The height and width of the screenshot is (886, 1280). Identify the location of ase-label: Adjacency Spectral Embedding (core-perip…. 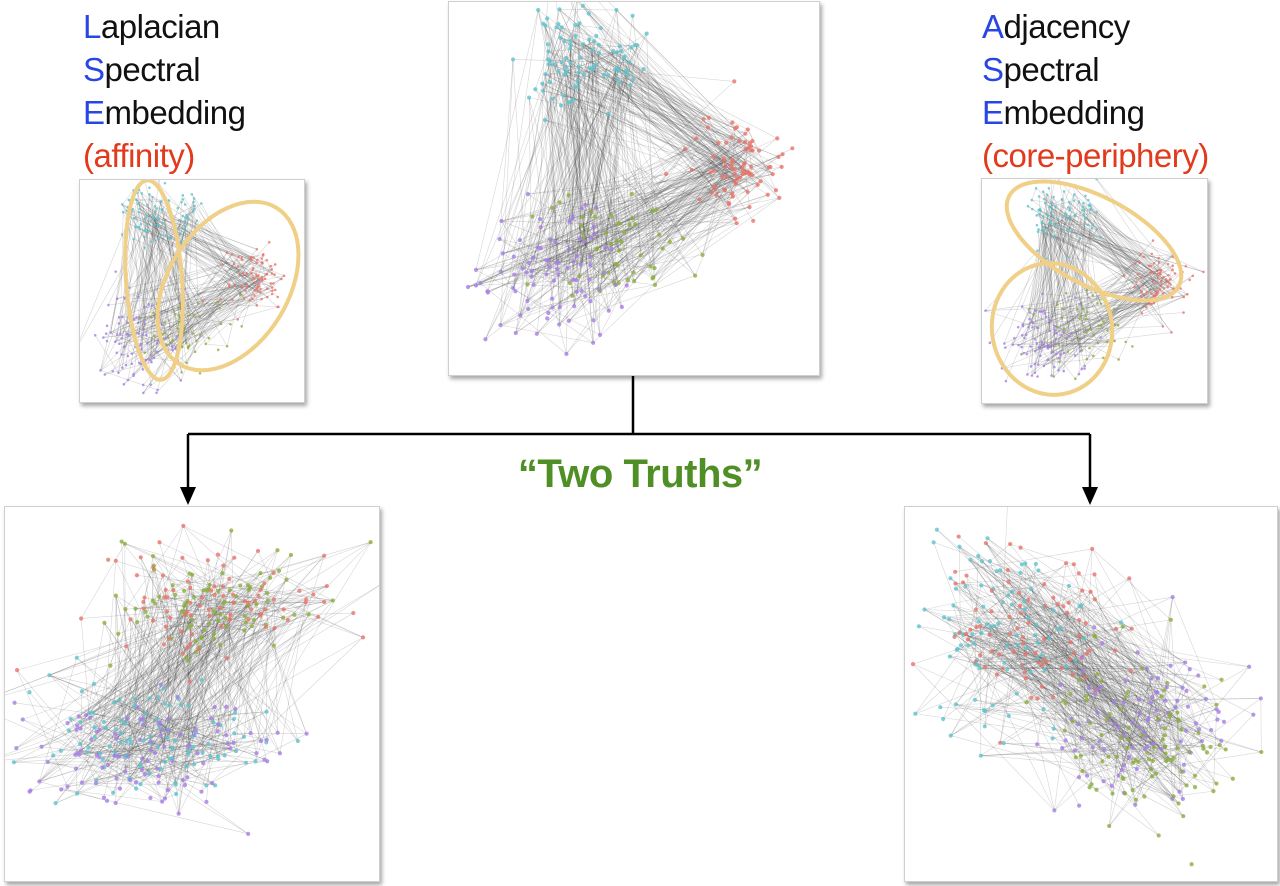
(1095, 91).